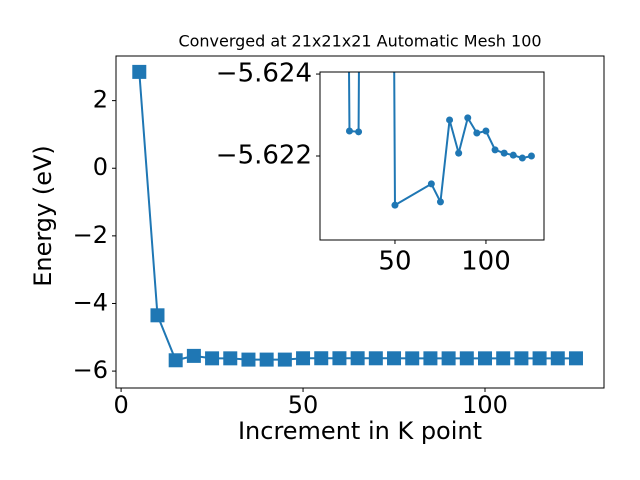 This screenshot has width=640, height=480. What do you see at coordinates (359, 41) in the screenshot?
I see `chart-title: Converged at 21x21x21 Automatic Mesh 100` at bounding box center [359, 41].